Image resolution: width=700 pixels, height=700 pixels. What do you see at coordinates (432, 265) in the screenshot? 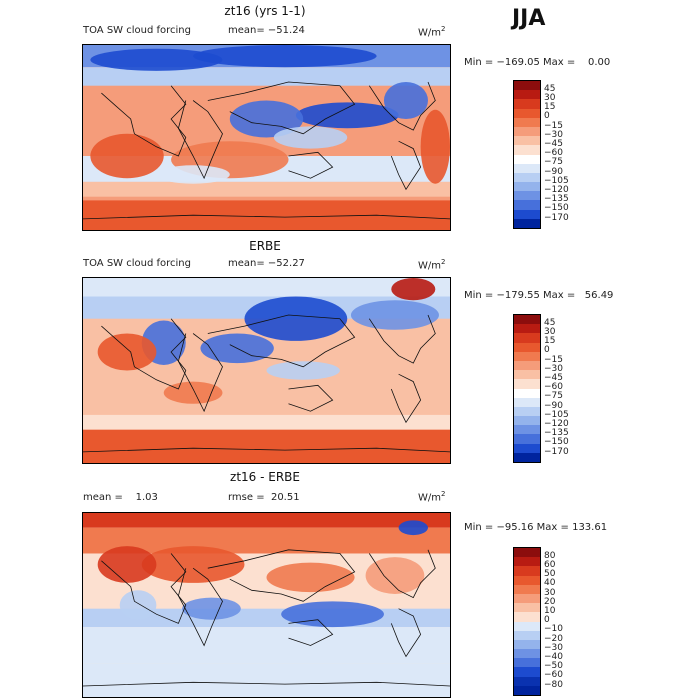
I see `panel-2-units: W/m2` at bounding box center [432, 265].